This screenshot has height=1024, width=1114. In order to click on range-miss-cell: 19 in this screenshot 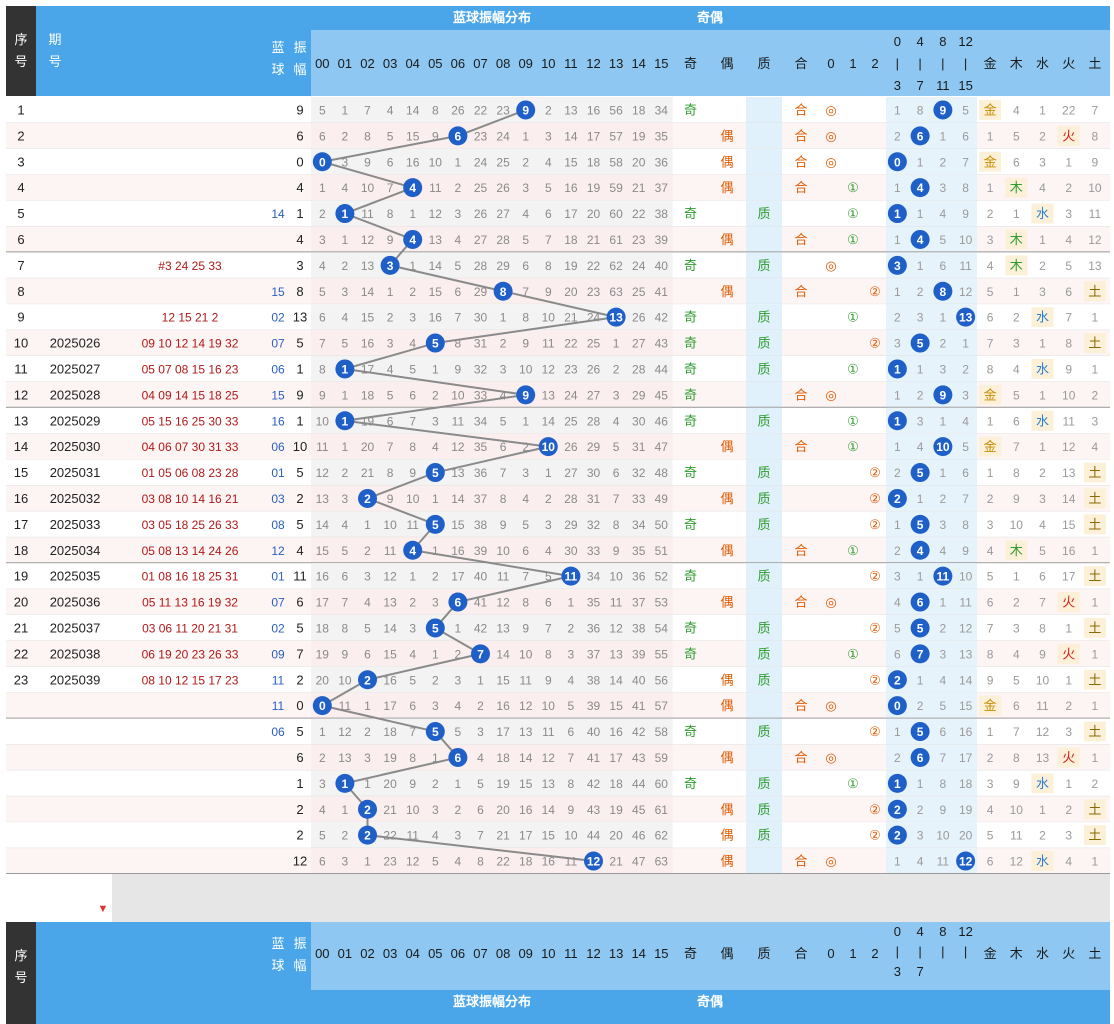, I will do `click(966, 810)`.